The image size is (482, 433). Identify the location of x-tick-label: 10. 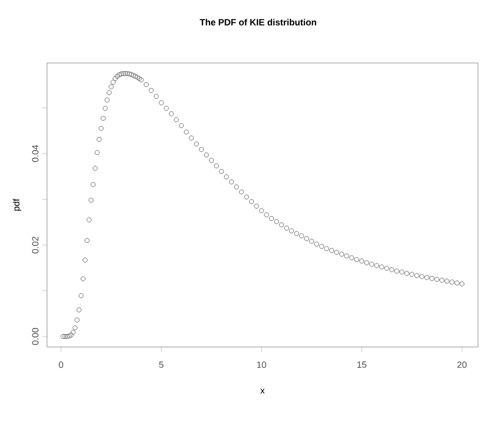
(261, 365).